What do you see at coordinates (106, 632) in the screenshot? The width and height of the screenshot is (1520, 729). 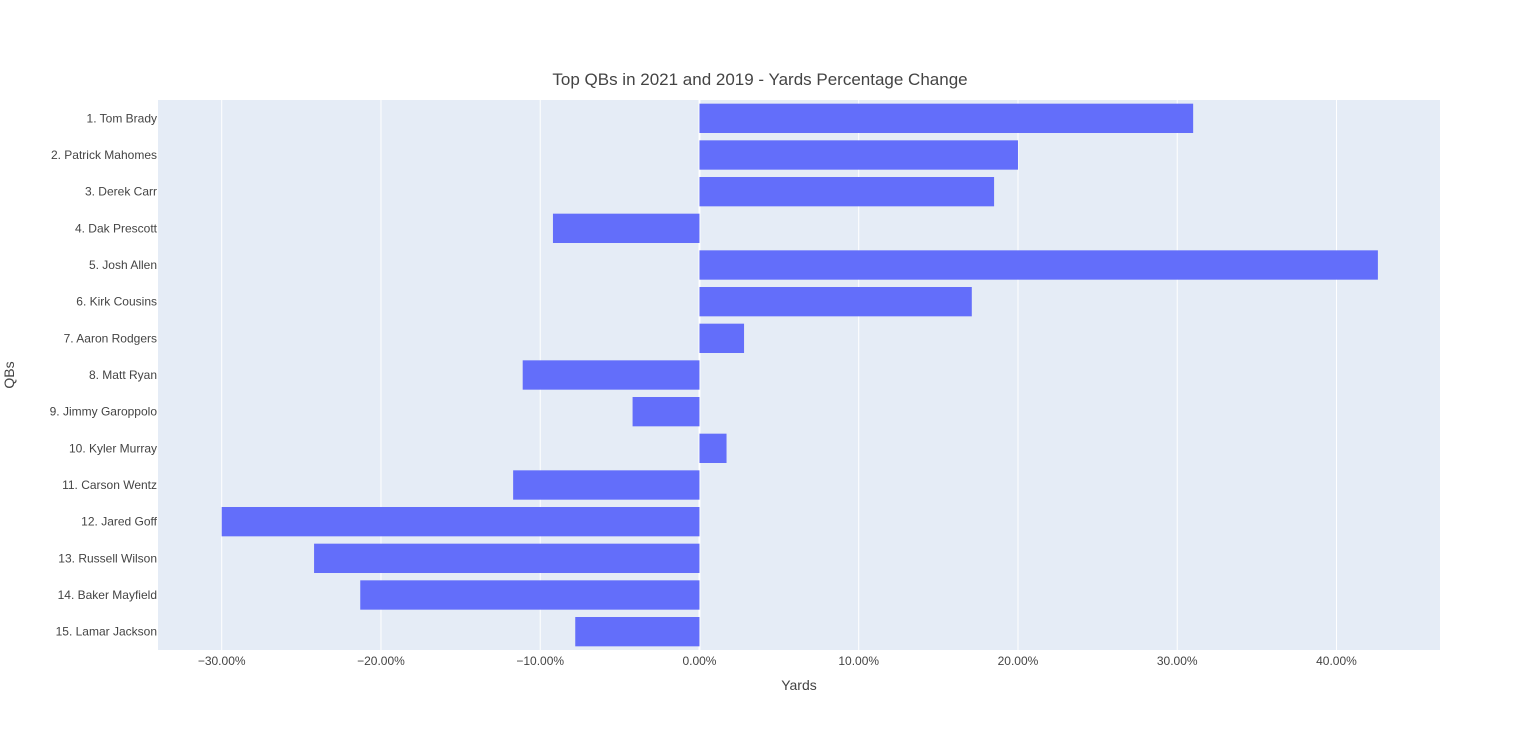 I see `y-tick-label: 15. Lamar Jackson` at bounding box center [106, 632].